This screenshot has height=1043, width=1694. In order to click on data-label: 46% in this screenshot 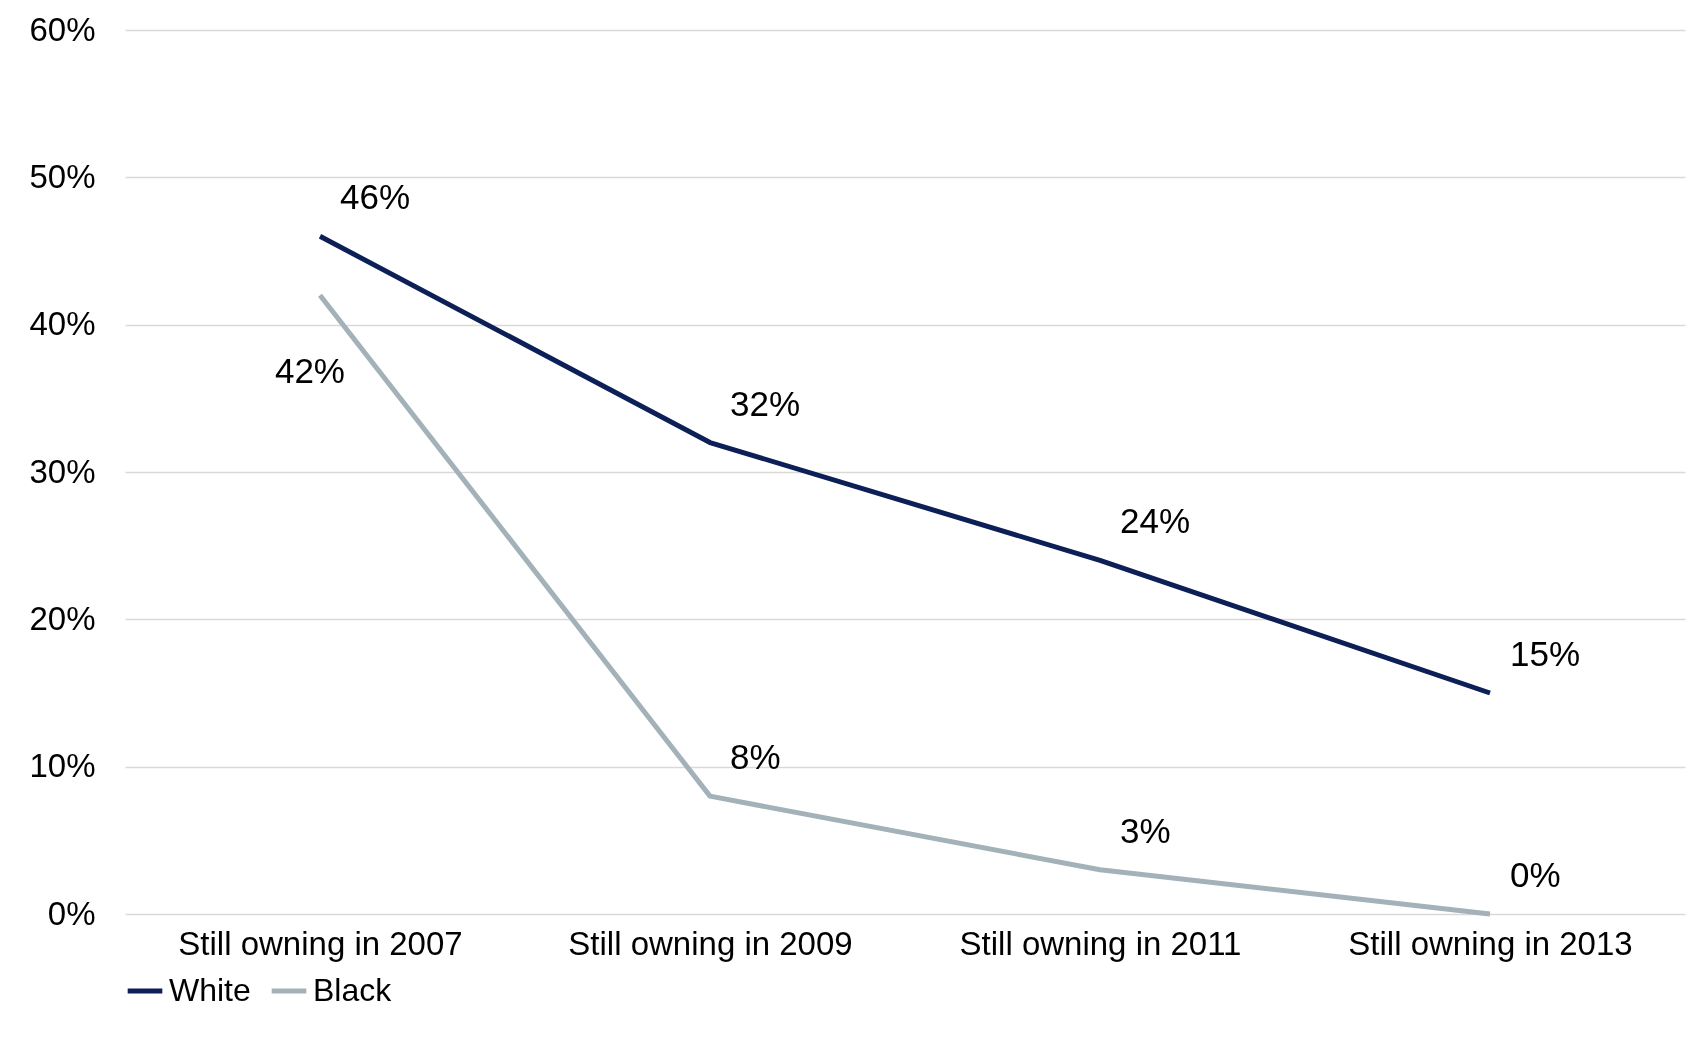, I will do `click(375, 197)`.